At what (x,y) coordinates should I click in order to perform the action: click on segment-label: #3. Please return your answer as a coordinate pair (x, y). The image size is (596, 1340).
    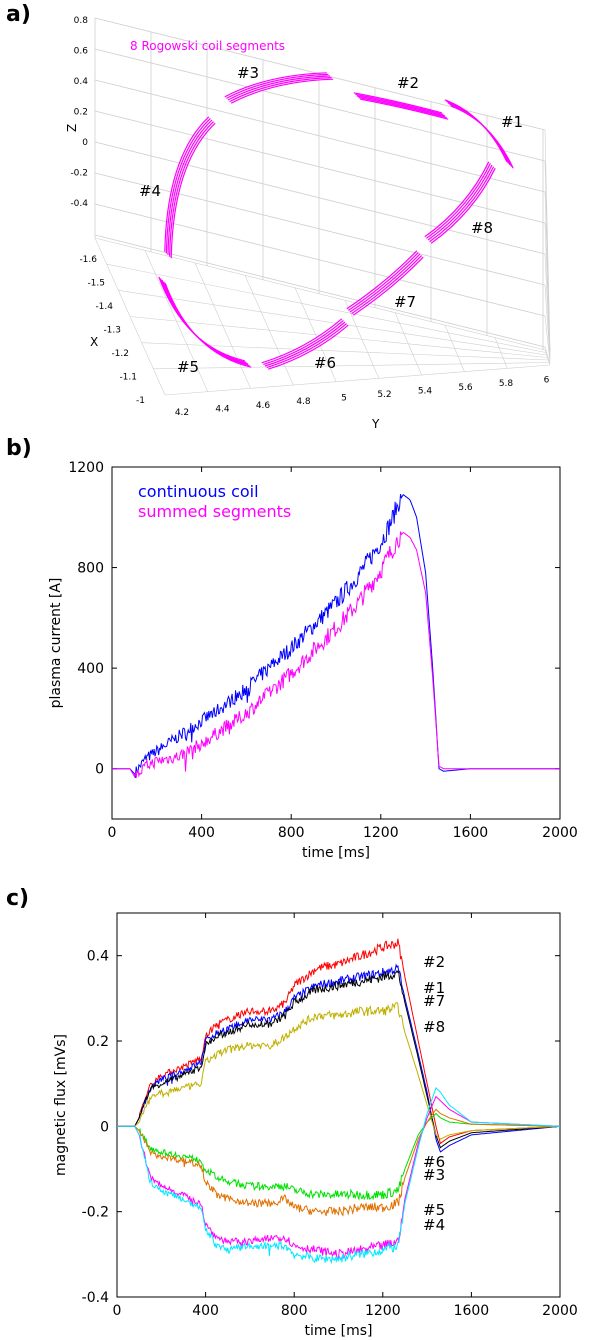
    Looking at the image, I should click on (248, 73).